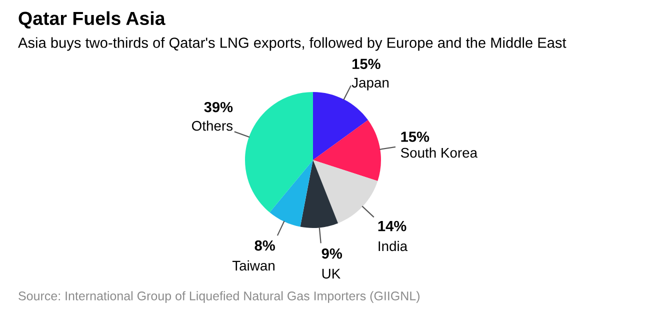 This screenshot has width=660, height=321. I want to click on data-label: 14%, so click(392, 226).